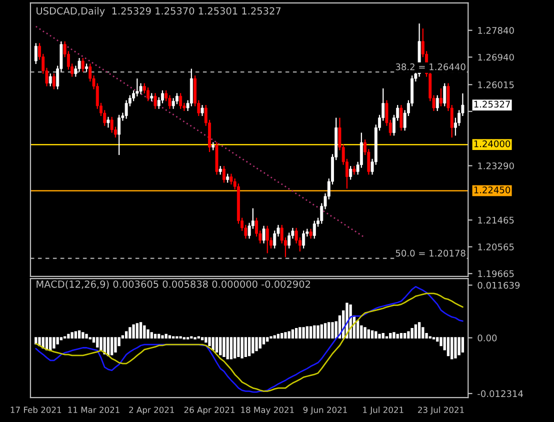  What do you see at coordinates (496, 220) in the screenshot?
I see `y-tick-label: 1.21465` at bounding box center [496, 220].